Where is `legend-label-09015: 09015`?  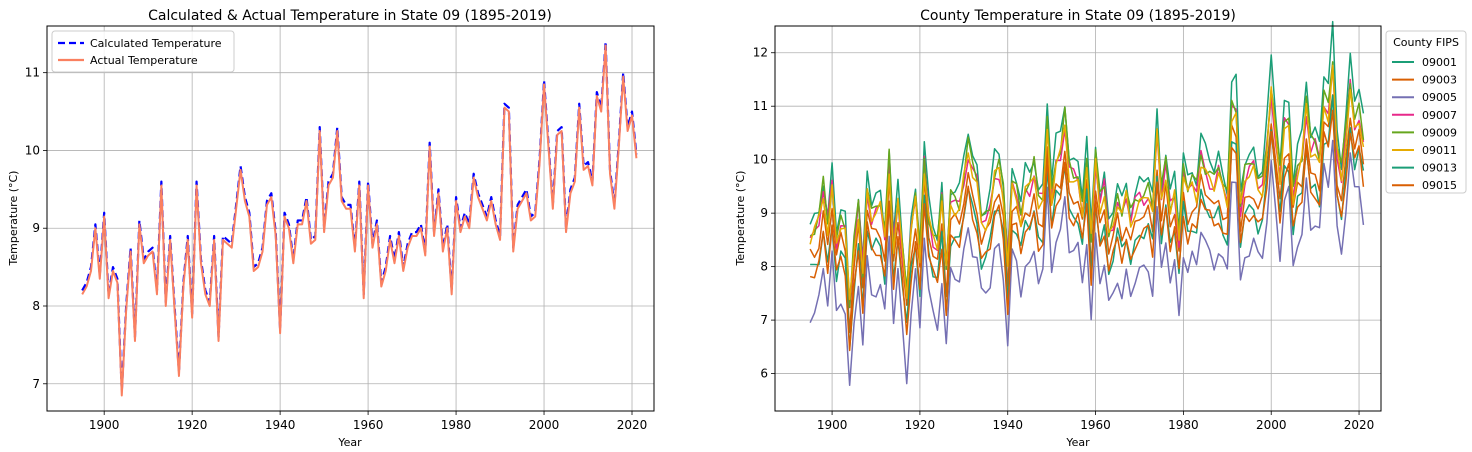
legend-label-09015: 09015 is located at coordinates (1439, 185).